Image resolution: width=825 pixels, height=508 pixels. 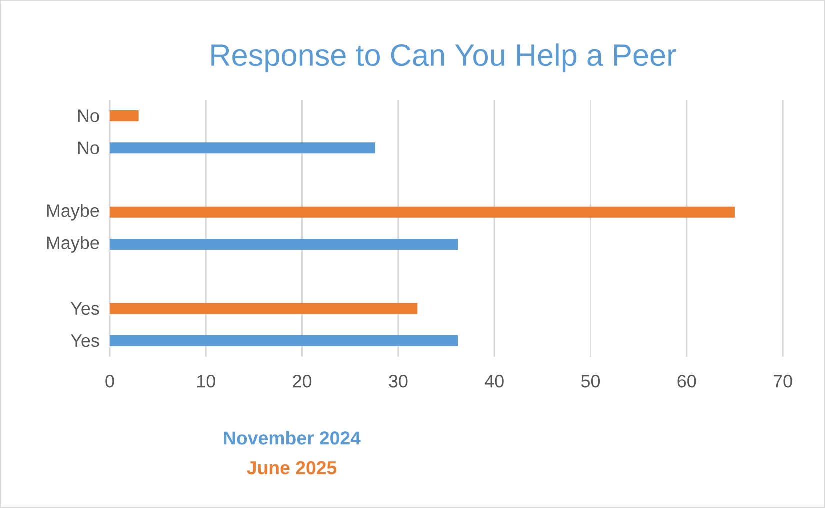 What do you see at coordinates (292, 438) in the screenshot?
I see `text: November 2024` at bounding box center [292, 438].